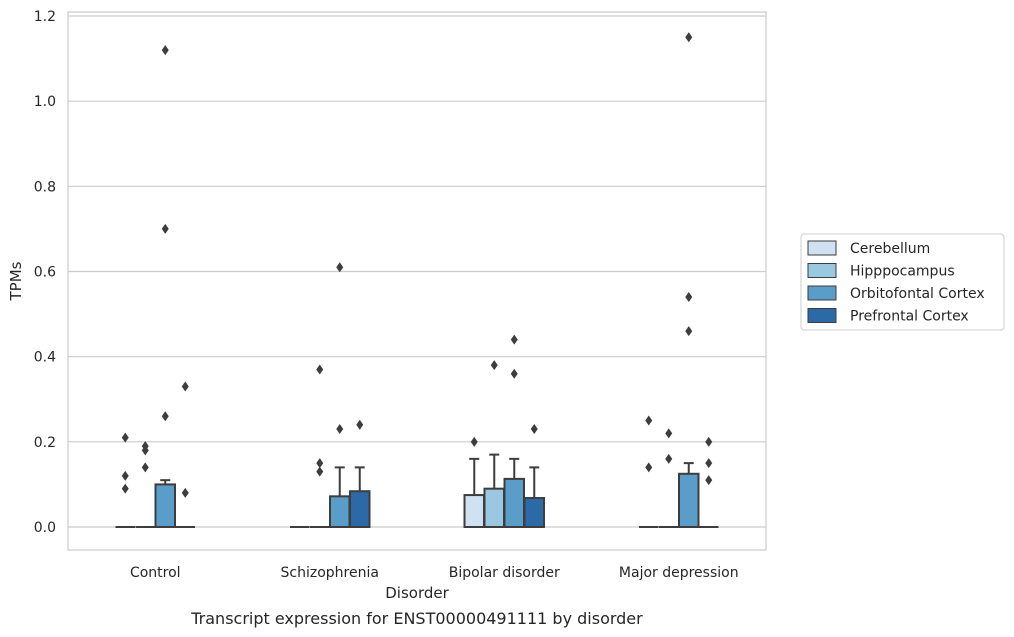 The width and height of the screenshot is (1014, 637). Describe the element at coordinates (45, 102) in the screenshot. I see `y-tick-label: 1.0` at that location.